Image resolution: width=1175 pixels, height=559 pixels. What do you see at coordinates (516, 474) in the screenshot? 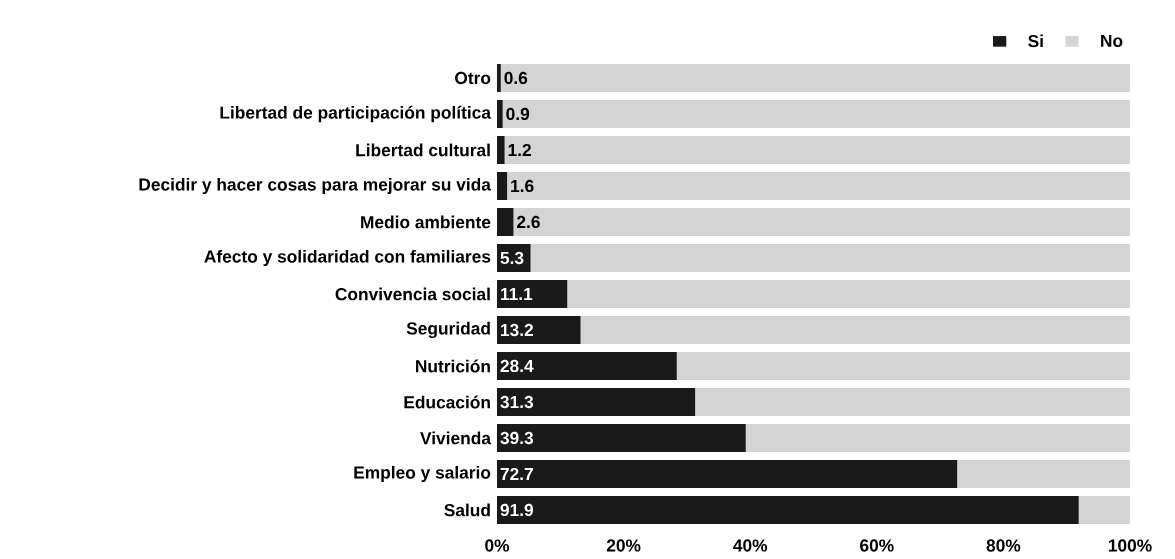
I see `data-label: 72.7` at bounding box center [516, 474].